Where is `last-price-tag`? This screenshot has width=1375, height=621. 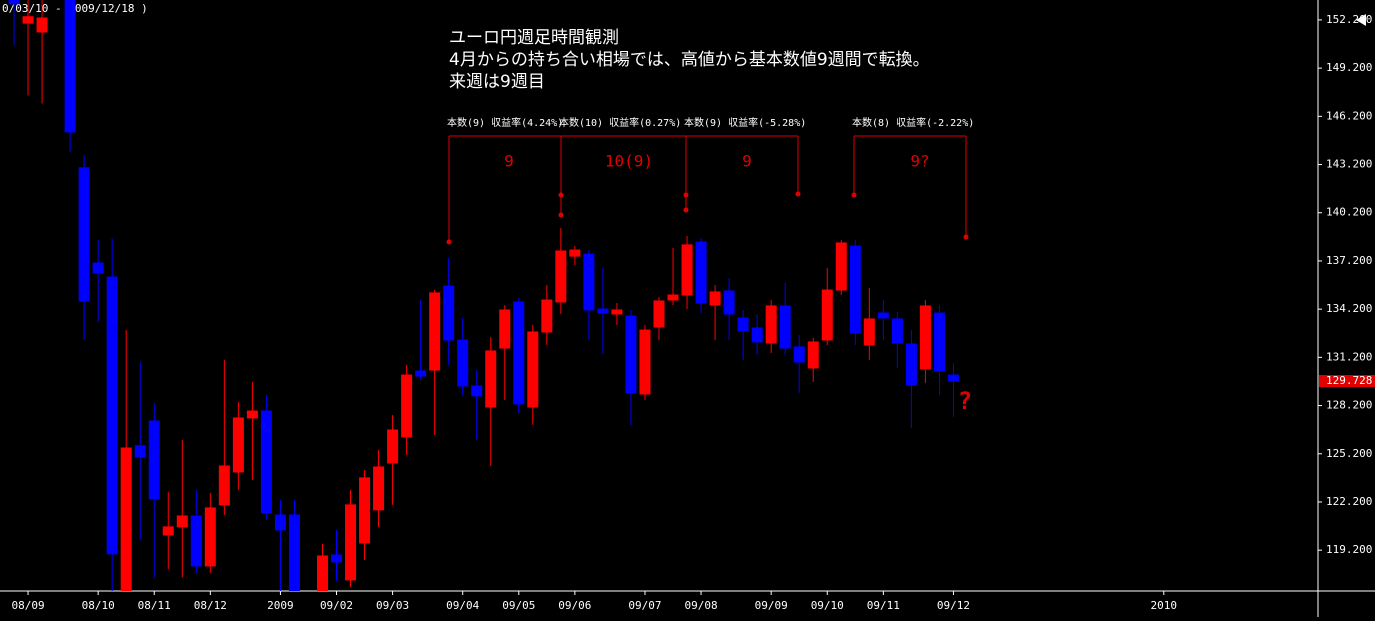
last-price-tag is located at coordinates (1347, 381).